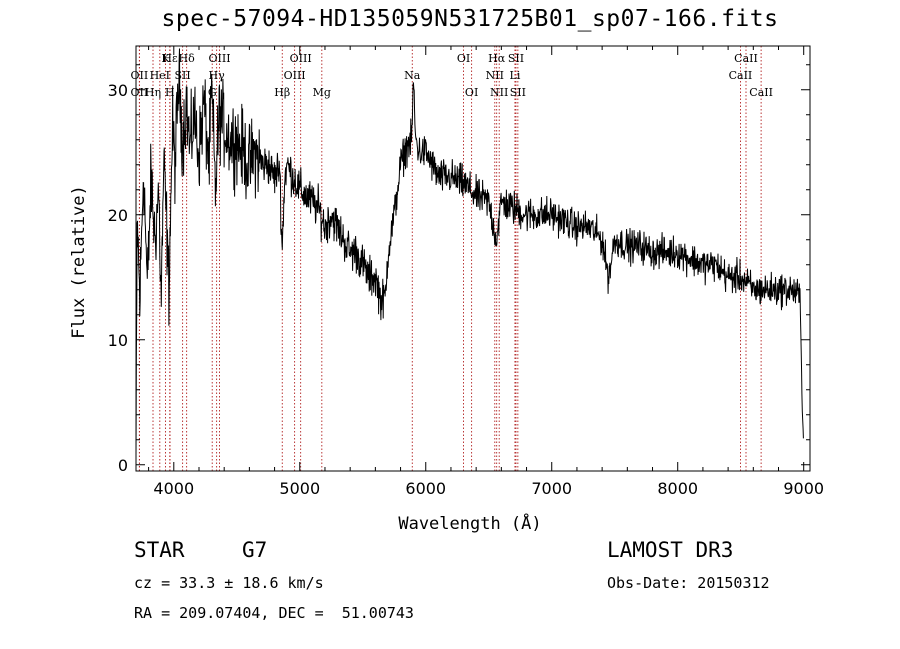 The image size is (900, 649). I want to click on obs-date-text: Obs-Date: 20150312, so click(688, 583).